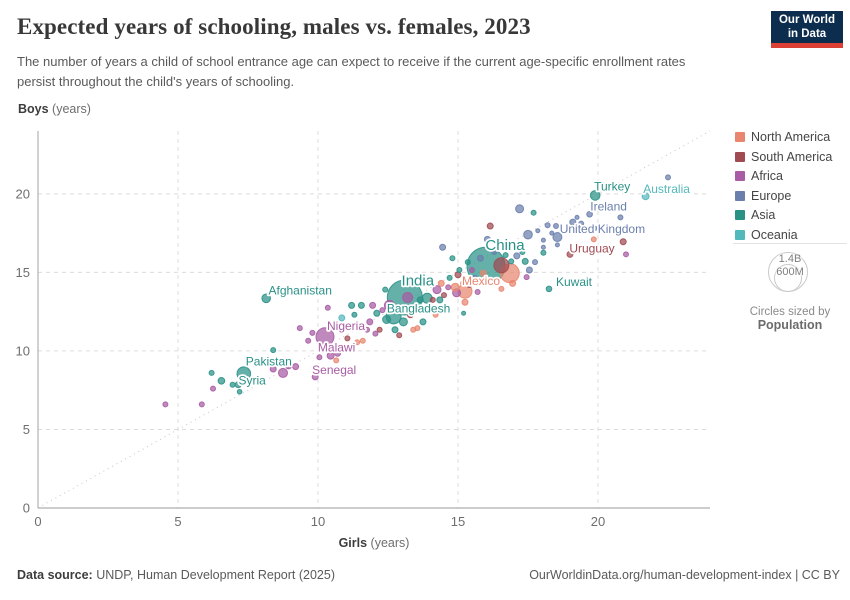 The width and height of the screenshot is (850, 600). Describe the element at coordinates (608, 207) in the screenshot. I see `country-label: Ireland` at that location.